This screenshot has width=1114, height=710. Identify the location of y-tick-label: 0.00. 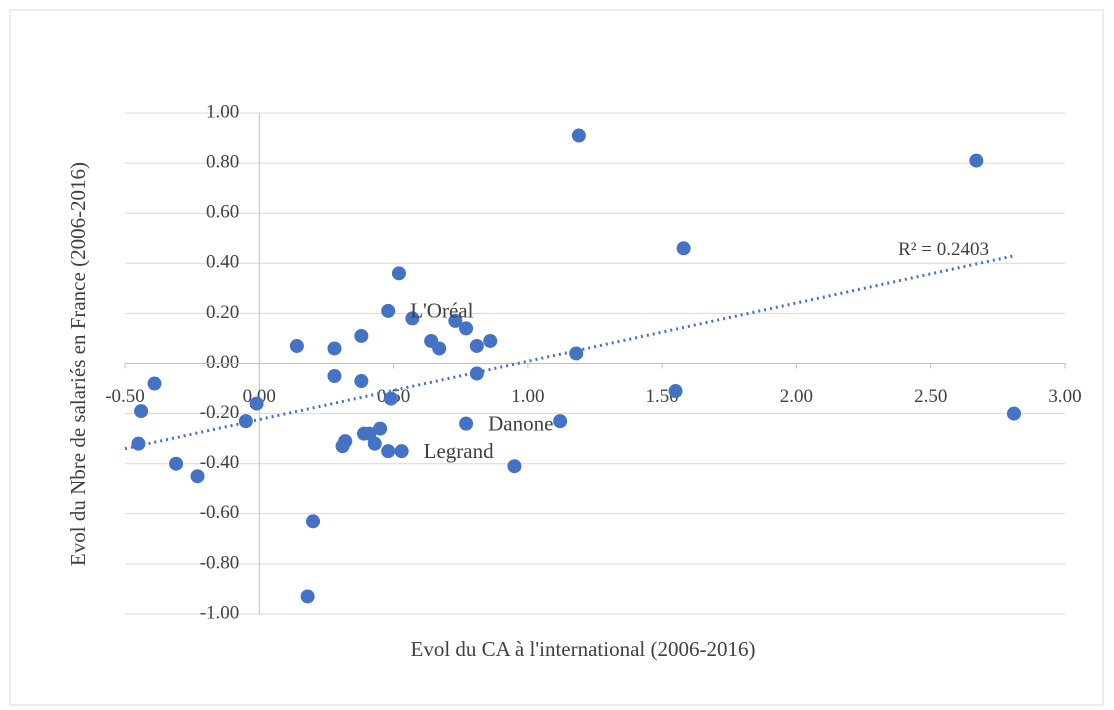
(222, 362).